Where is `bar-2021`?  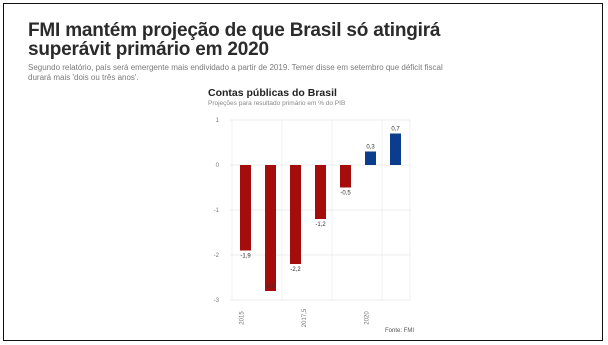
bar-2021 is located at coordinates (395, 149).